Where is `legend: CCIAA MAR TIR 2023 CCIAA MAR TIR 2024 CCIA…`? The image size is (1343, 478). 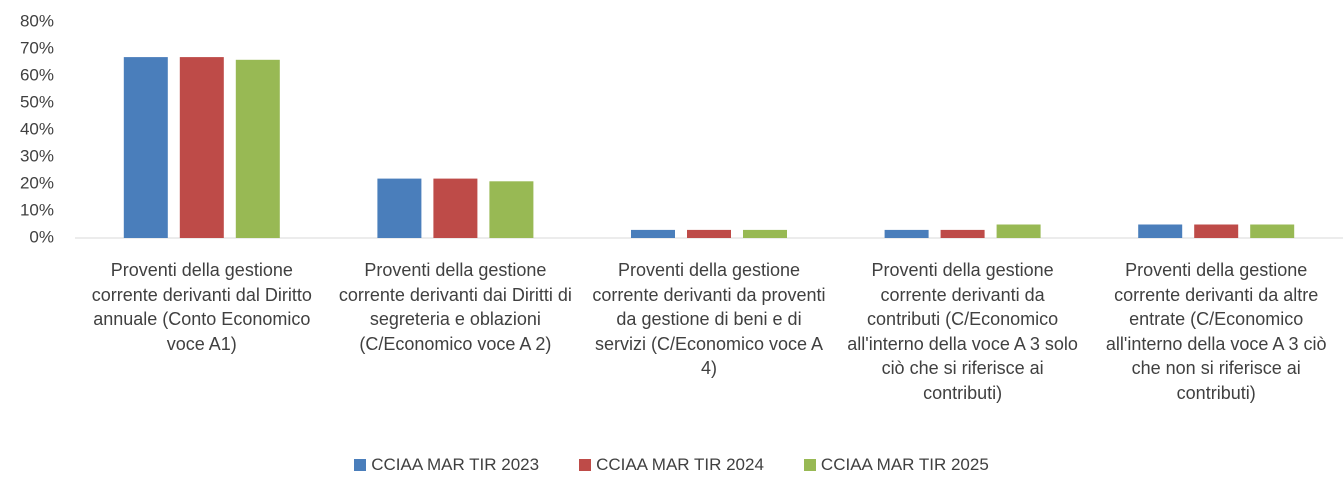 legend: CCIAA MAR TIR 2023 CCIAA MAR TIR 2024 CCIA… is located at coordinates (671, 465).